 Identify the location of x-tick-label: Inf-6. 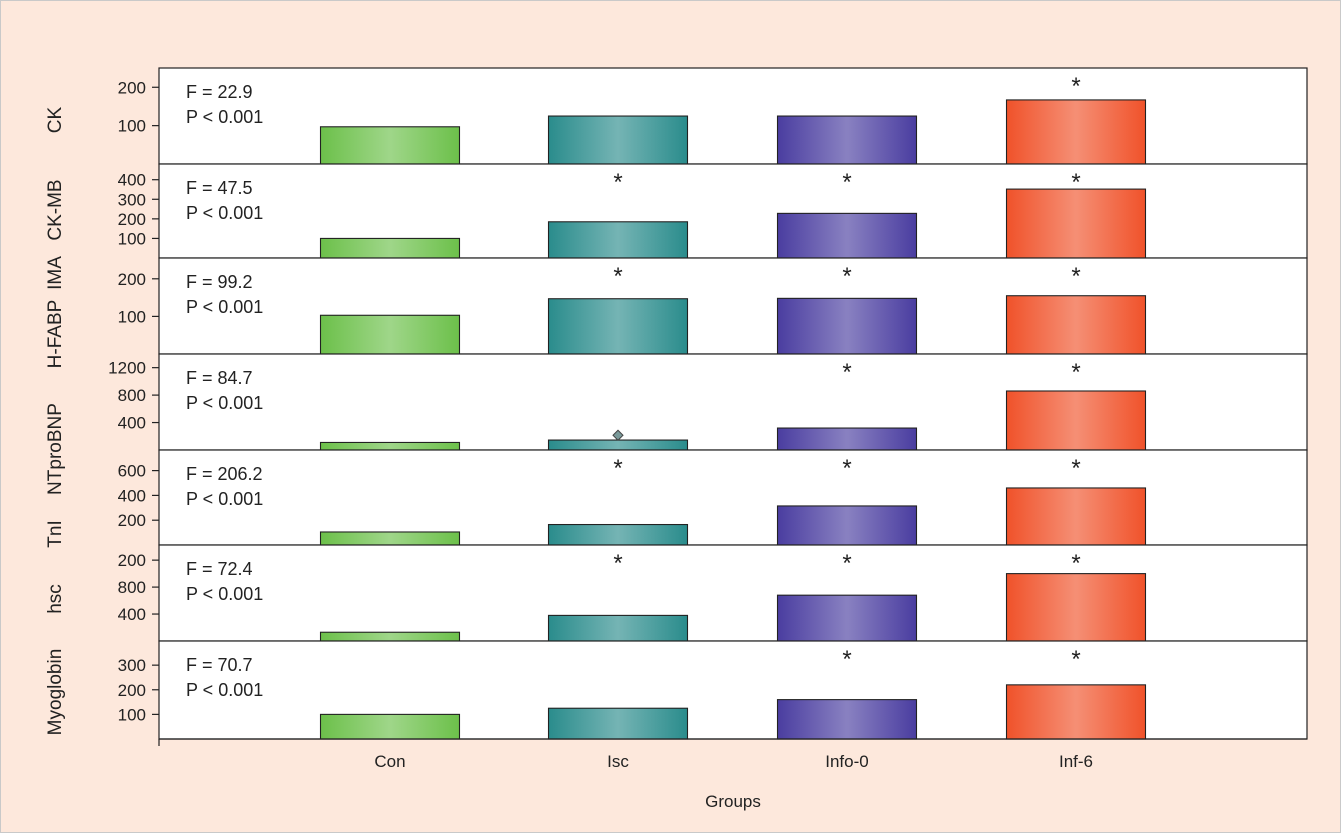
(1076, 761).